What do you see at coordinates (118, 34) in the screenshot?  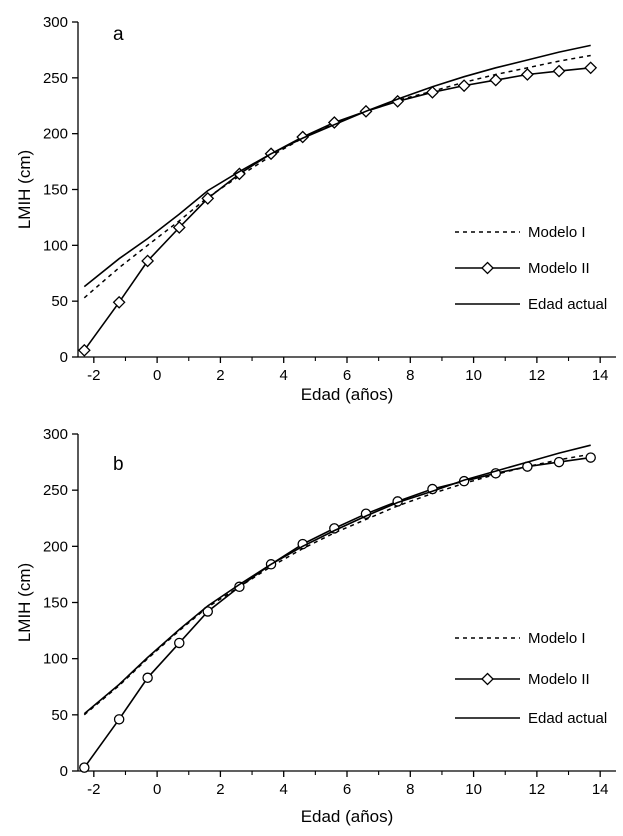 I see `panel-label: a` at bounding box center [118, 34].